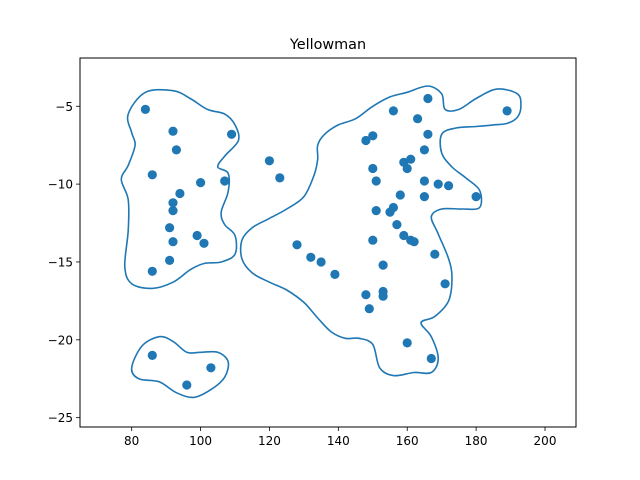 This screenshot has width=640, height=480. What do you see at coordinates (60, 262) in the screenshot?
I see `y-tick-label: −15` at bounding box center [60, 262].